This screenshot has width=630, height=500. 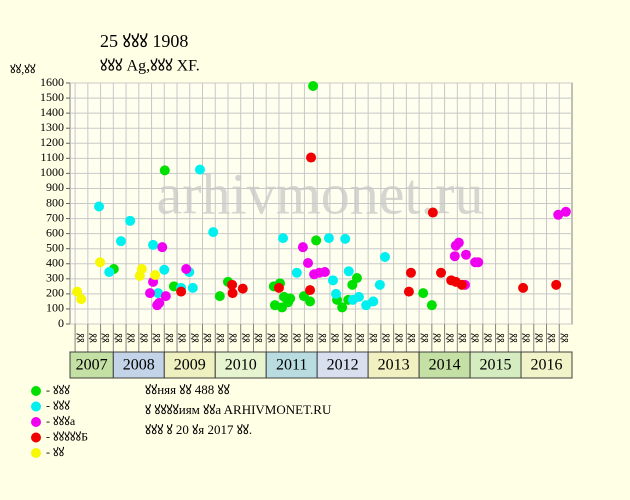 I want to click on y-tick-label: 1000, so click(x=52, y=172).